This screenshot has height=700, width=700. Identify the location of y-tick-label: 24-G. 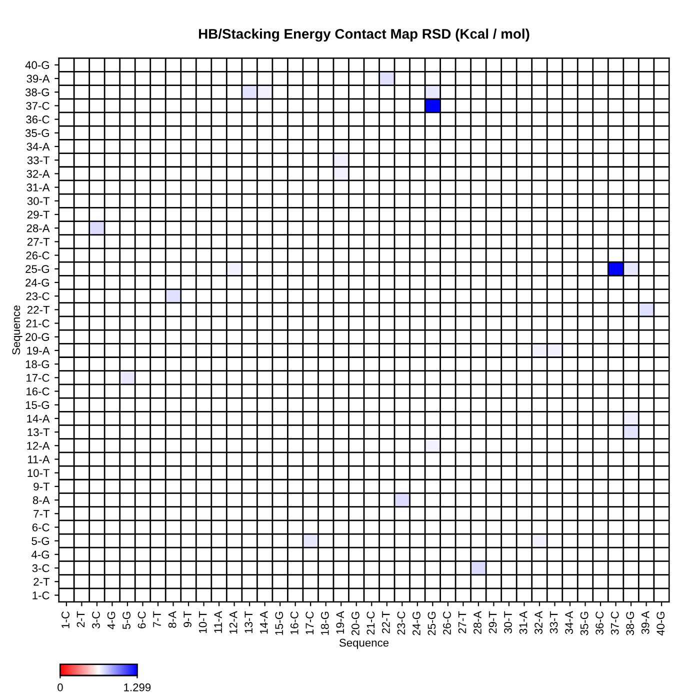
(37, 282).